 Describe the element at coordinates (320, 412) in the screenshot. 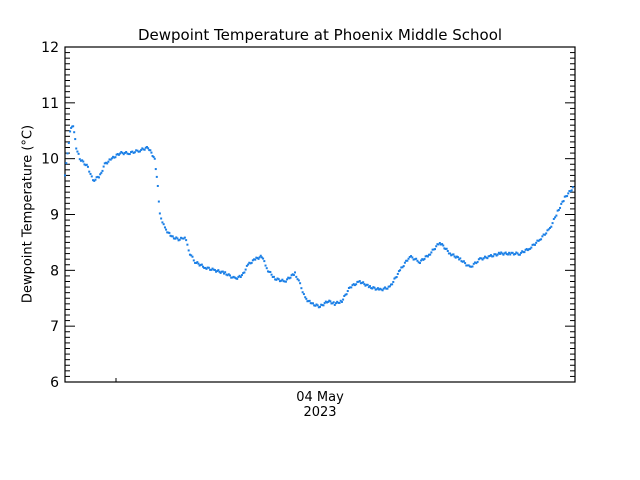

I see `x-axis-year: 2023` at that location.